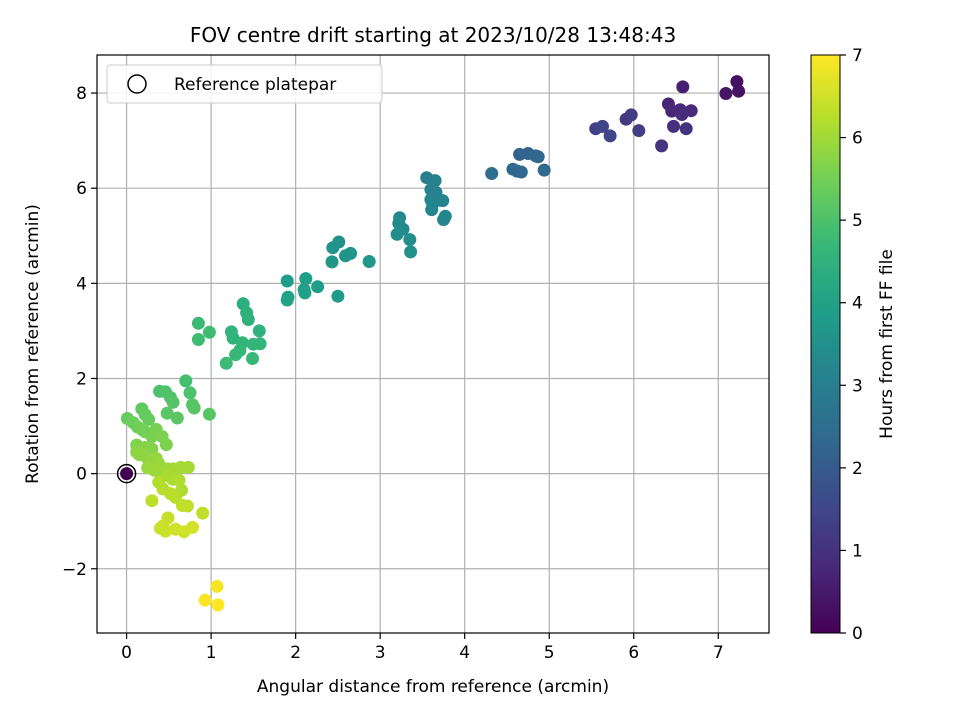  I want to click on colorbar-gradient, so click(825, 344).